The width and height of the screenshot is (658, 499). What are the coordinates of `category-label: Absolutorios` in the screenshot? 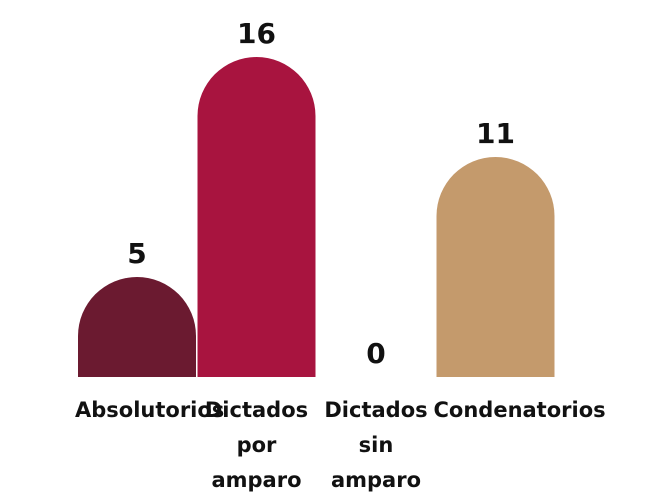 It's located at (150, 410).